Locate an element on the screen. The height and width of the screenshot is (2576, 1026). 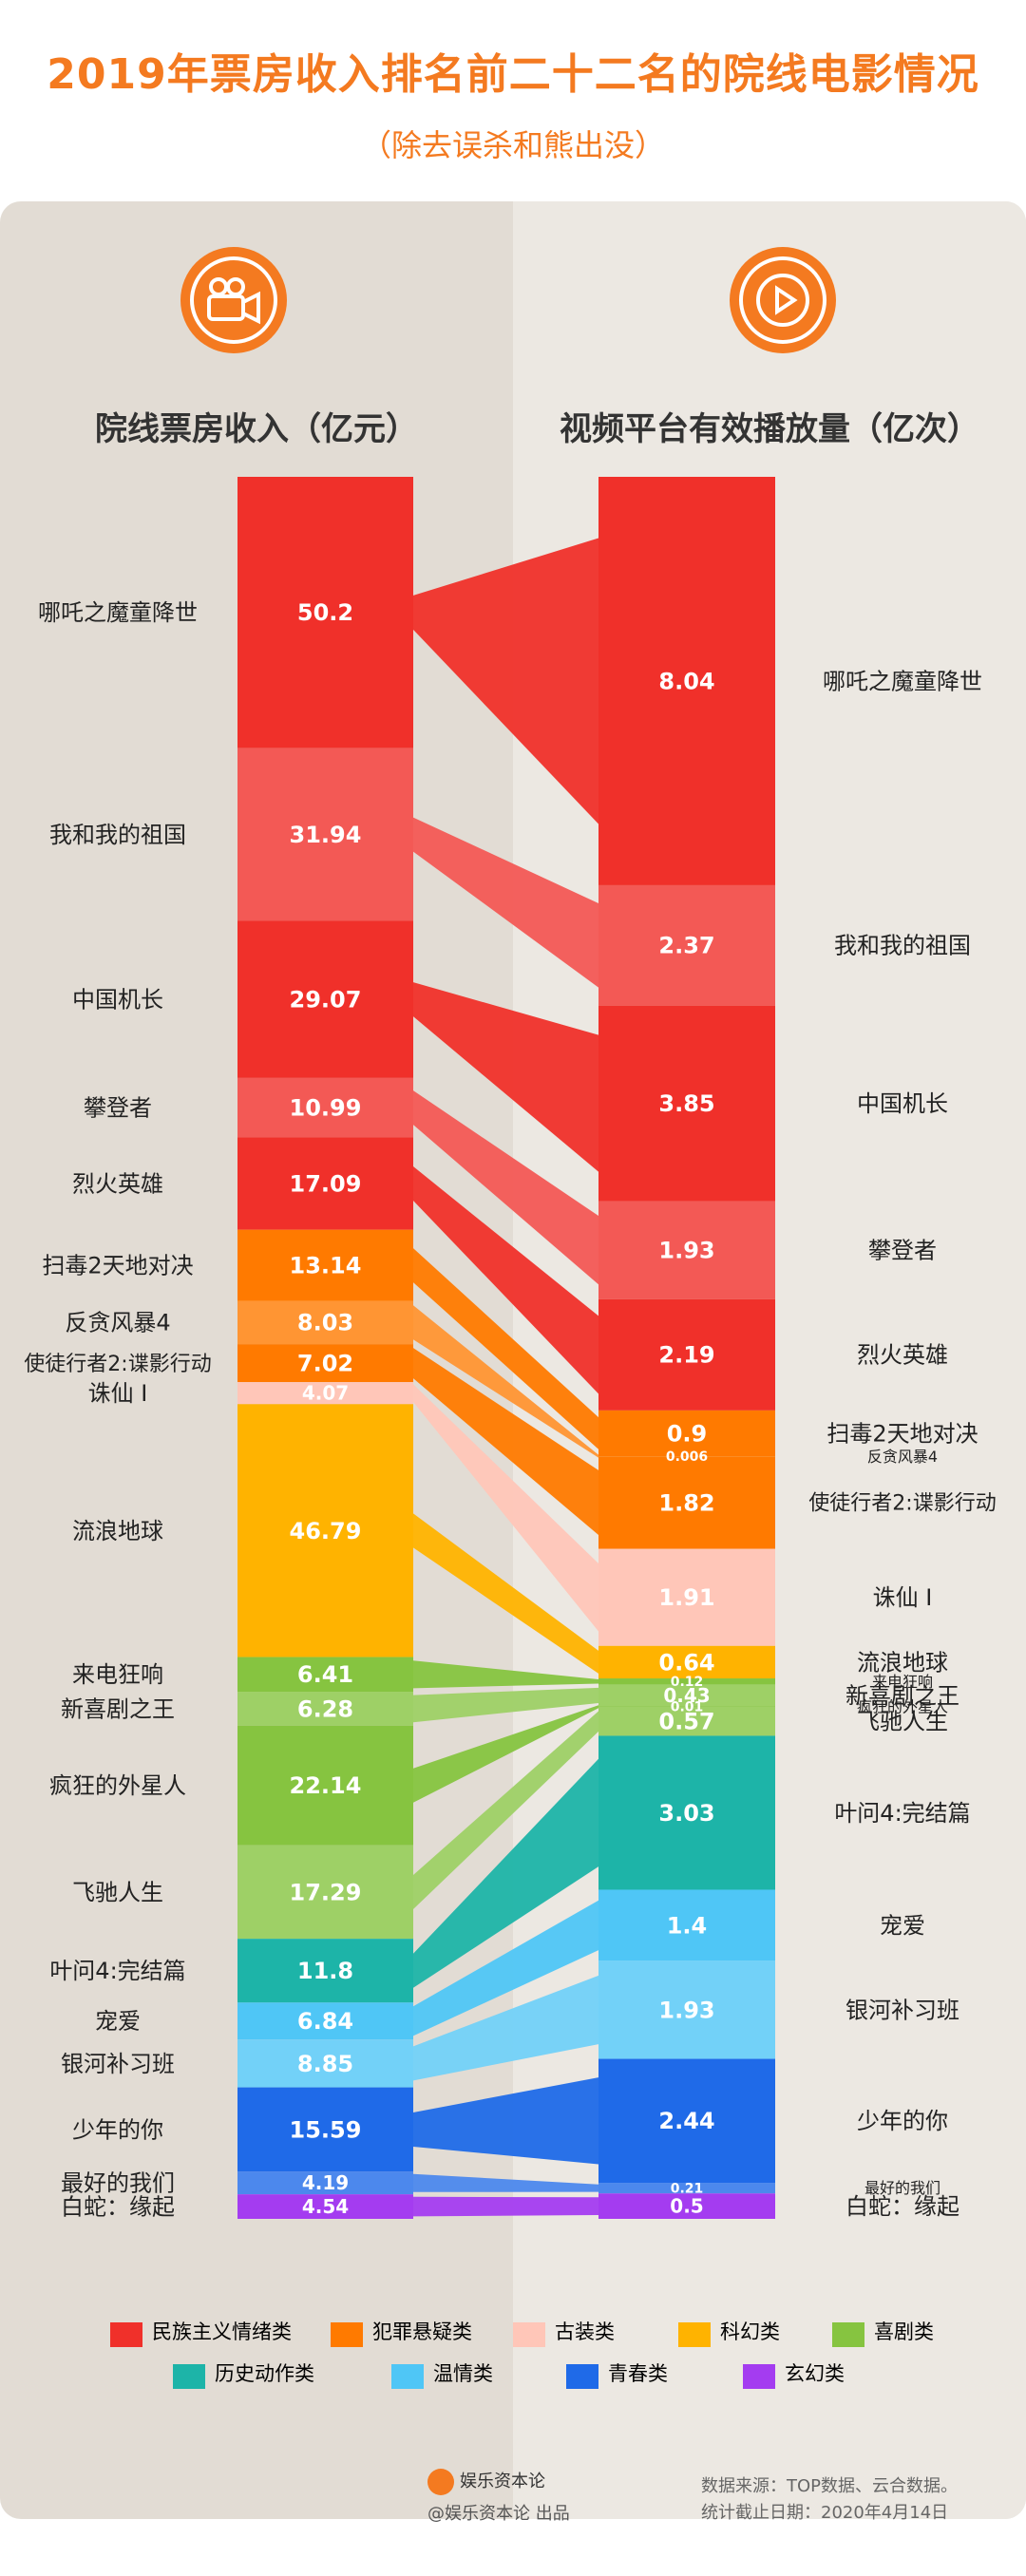
film-2-views-label: 3.85 is located at coordinates (686, 1103).